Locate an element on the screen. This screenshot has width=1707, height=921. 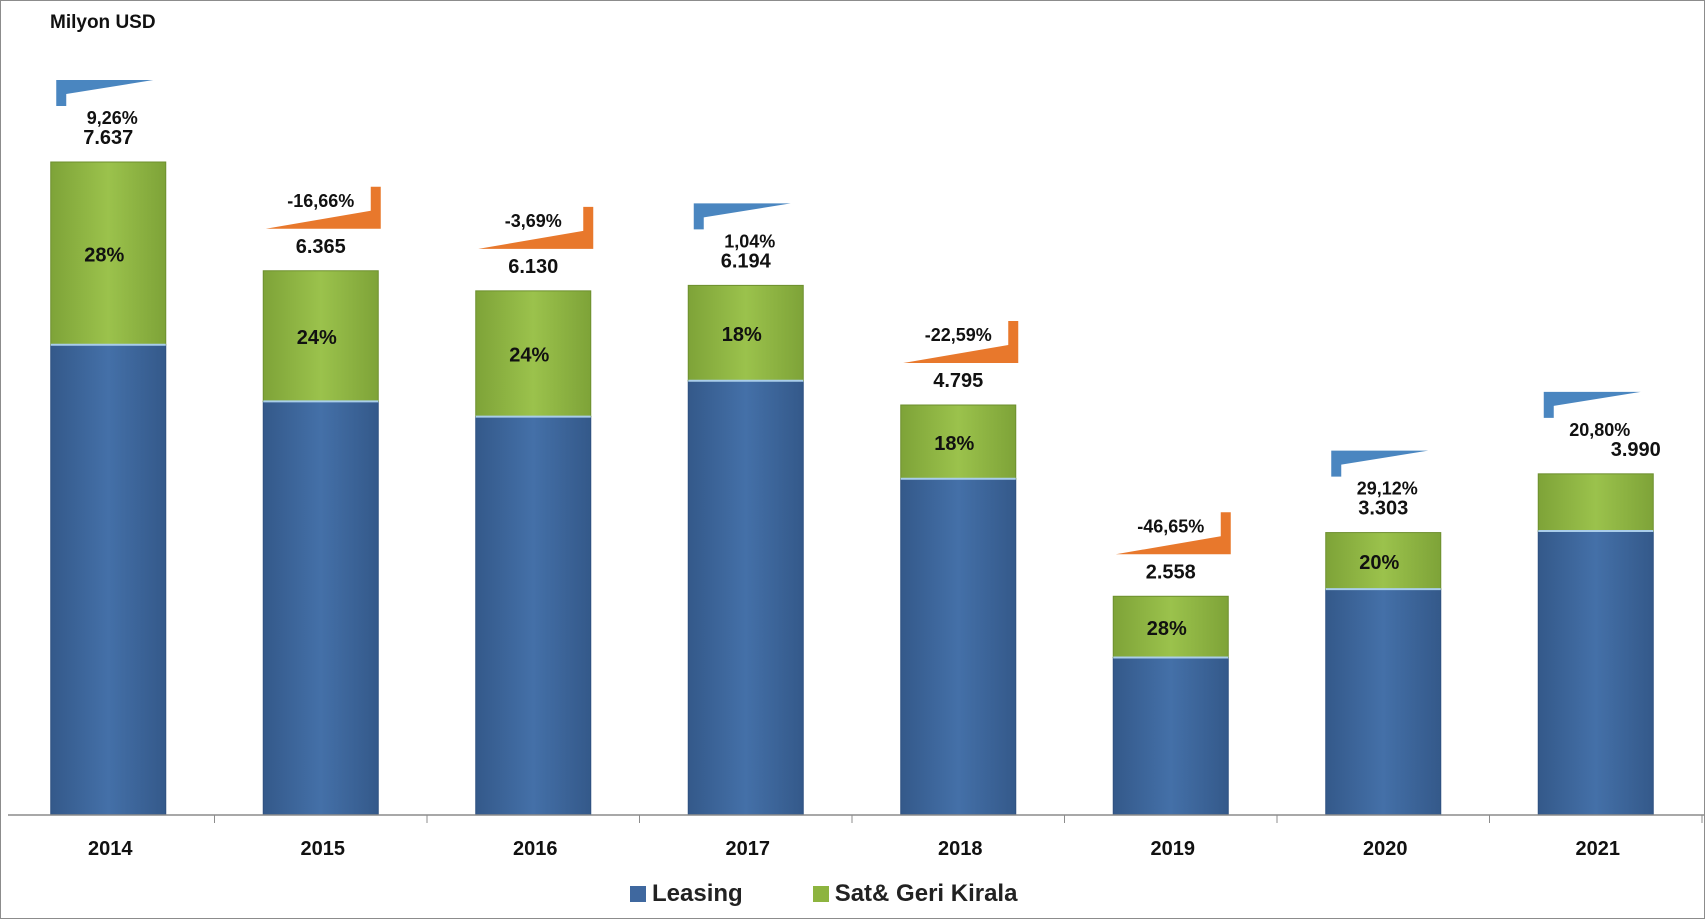
bar-sat-geri-kirala-2014 is located at coordinates (108, 253).